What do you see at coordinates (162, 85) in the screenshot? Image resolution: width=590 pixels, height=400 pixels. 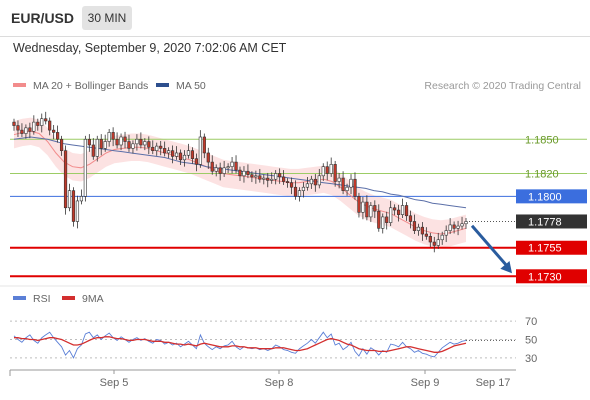 I see `ma50-swatch` at bounding box center [162, 85].